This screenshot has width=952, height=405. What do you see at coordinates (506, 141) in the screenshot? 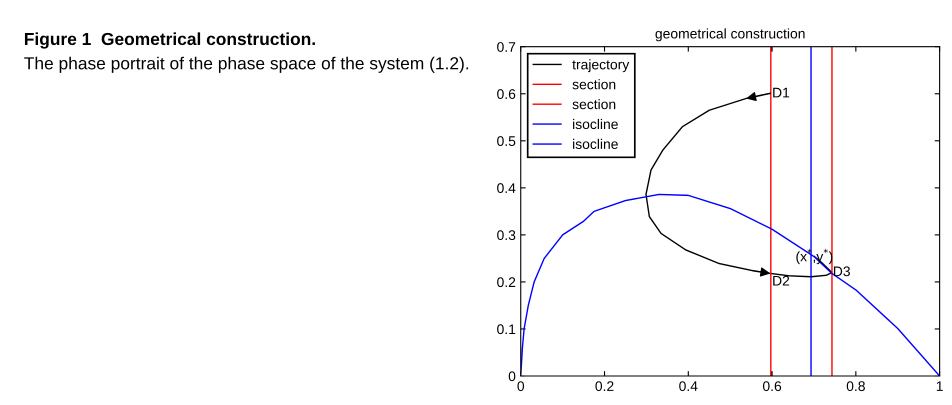
I see `y-tick-label: 0.5` at bounding box center [506, 141].